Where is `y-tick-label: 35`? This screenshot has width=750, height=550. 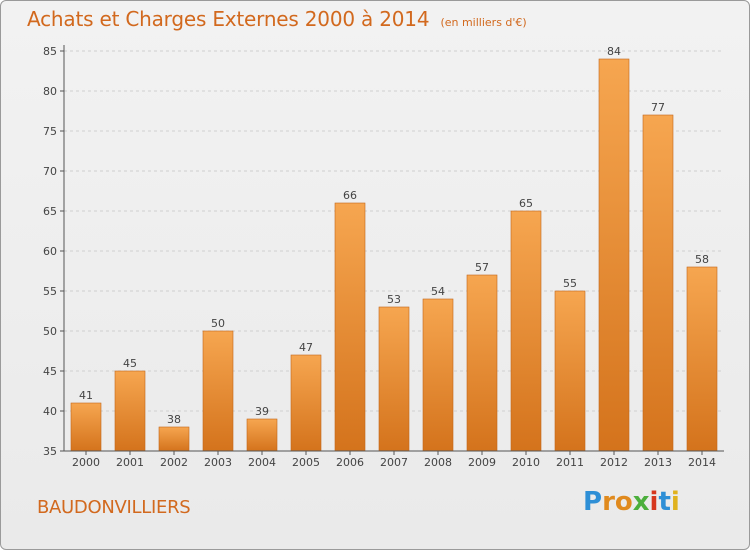
y-tick-label: 35 is located at coordinates (50, 451).